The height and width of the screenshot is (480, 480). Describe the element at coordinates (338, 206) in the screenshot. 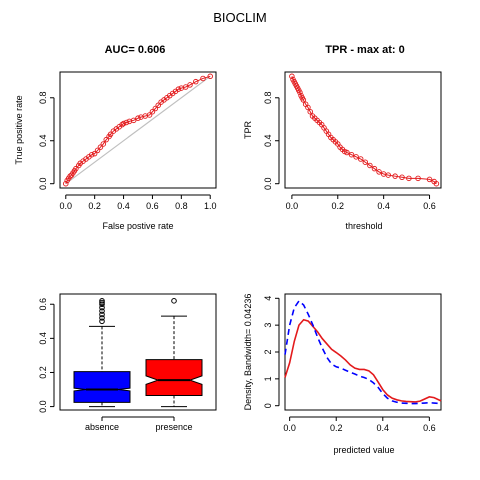

I see `tpr-x-tick-label: 0.2` at that location.